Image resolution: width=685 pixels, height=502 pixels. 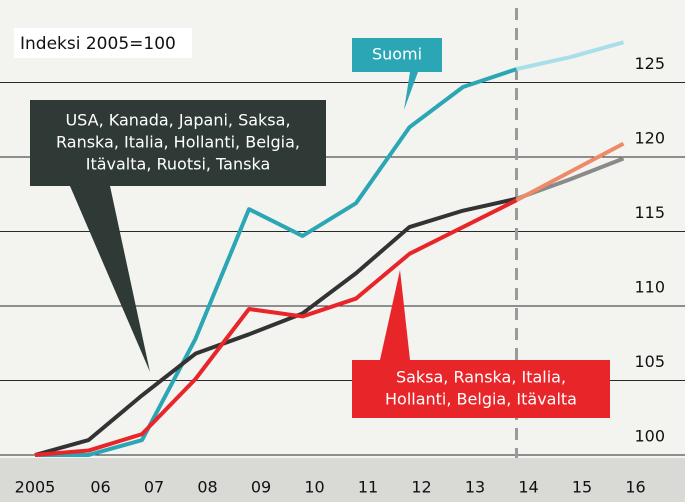 I want to click on x-tick-label: 08, so click(x=207, y=487).